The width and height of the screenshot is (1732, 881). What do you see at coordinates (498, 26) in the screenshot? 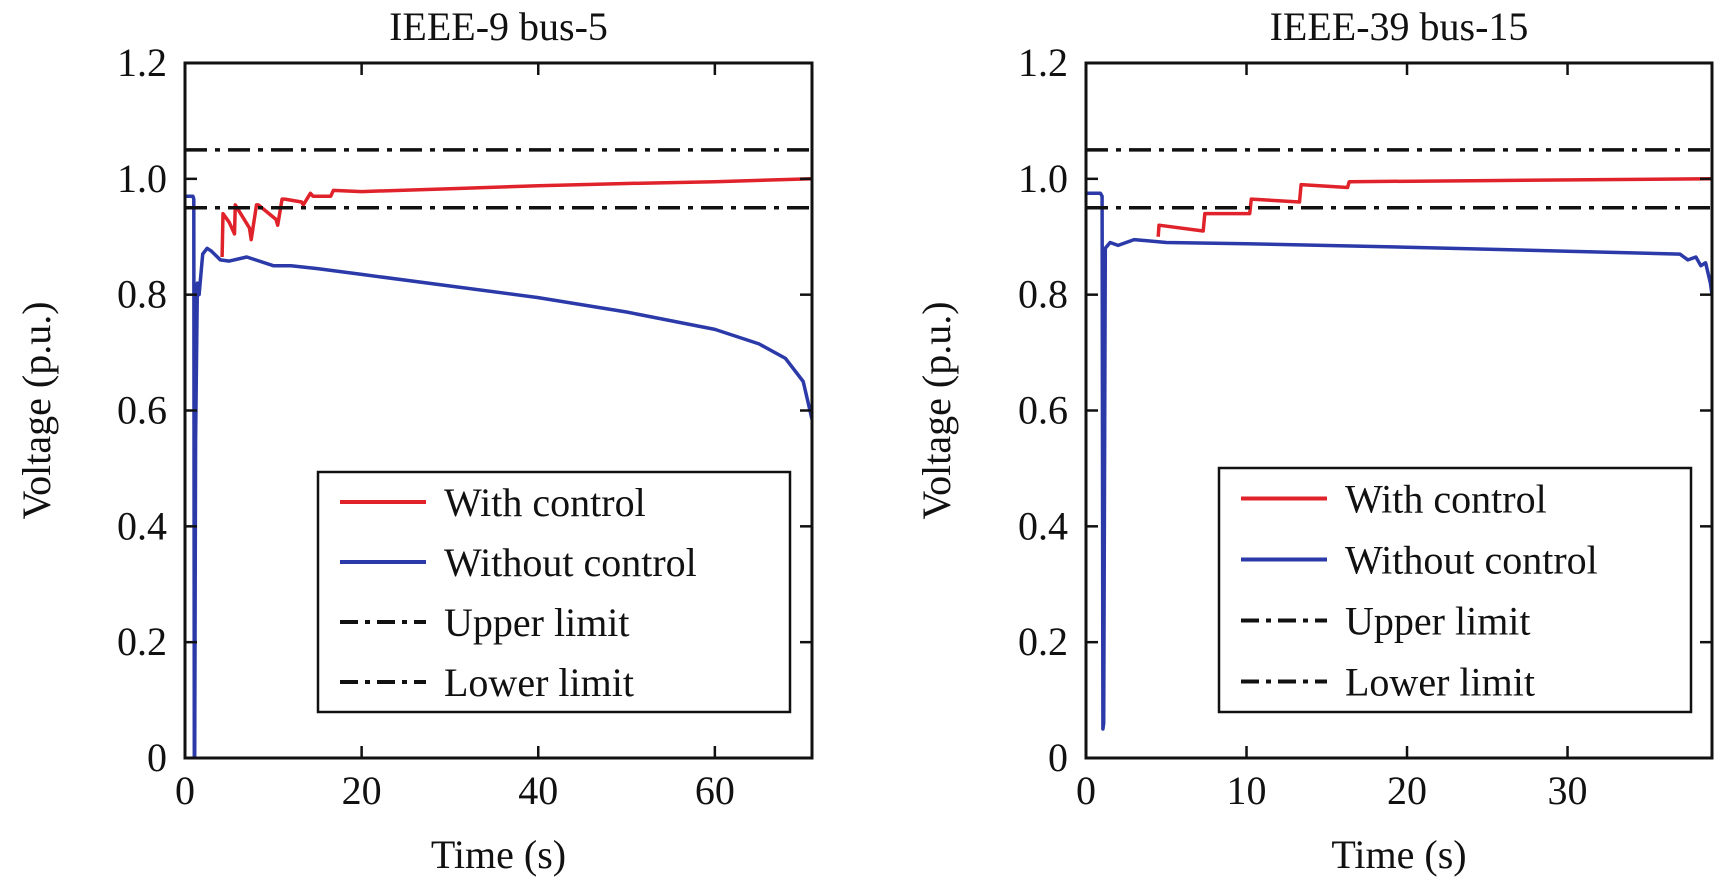
I see `chart-title: IEEE-9 bus-5` at bounding box center [498, 26].